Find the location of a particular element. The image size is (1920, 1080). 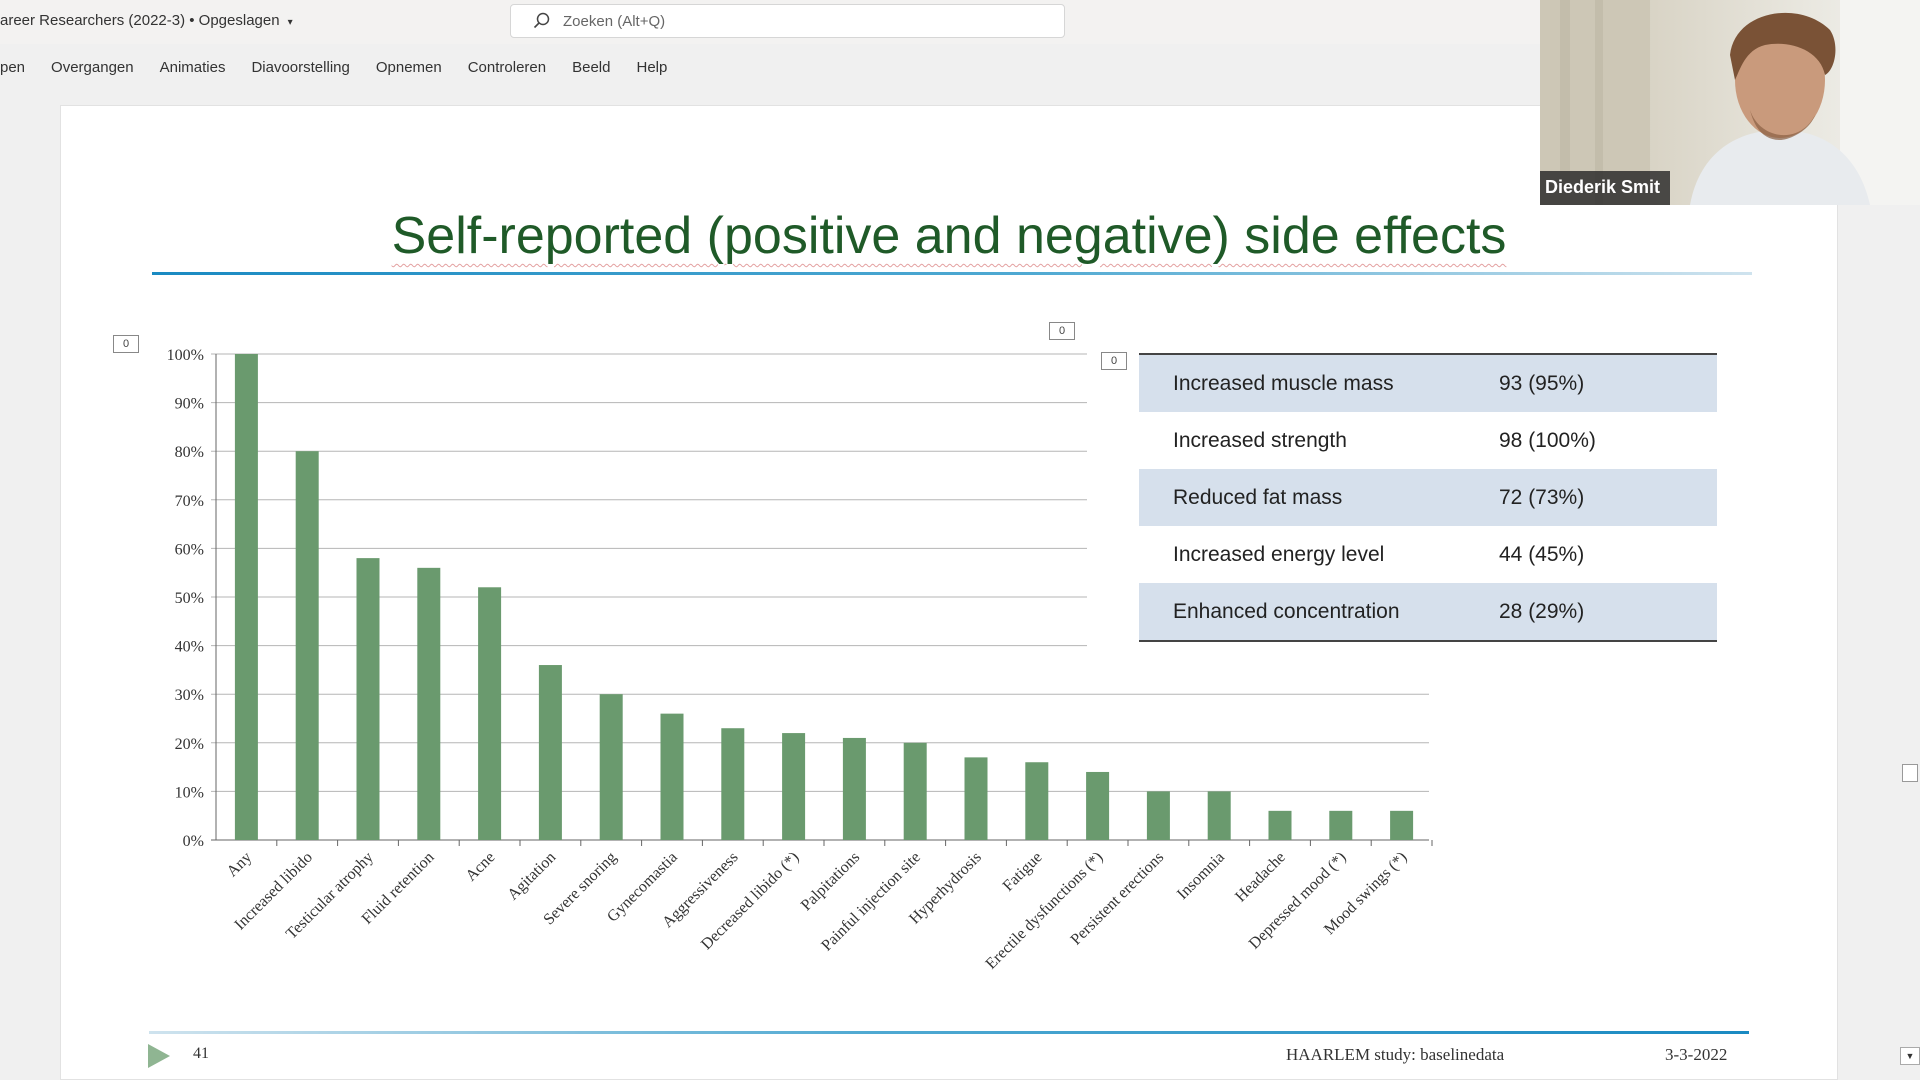

y-tick-label: 40% is located at coordinates (189, 647).